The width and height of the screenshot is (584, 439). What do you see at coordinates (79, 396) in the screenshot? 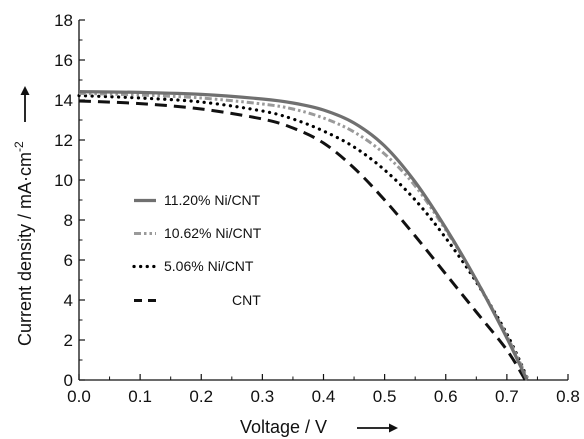
I see `x-tick-label: 0.0` at bounding box center [79, 396].